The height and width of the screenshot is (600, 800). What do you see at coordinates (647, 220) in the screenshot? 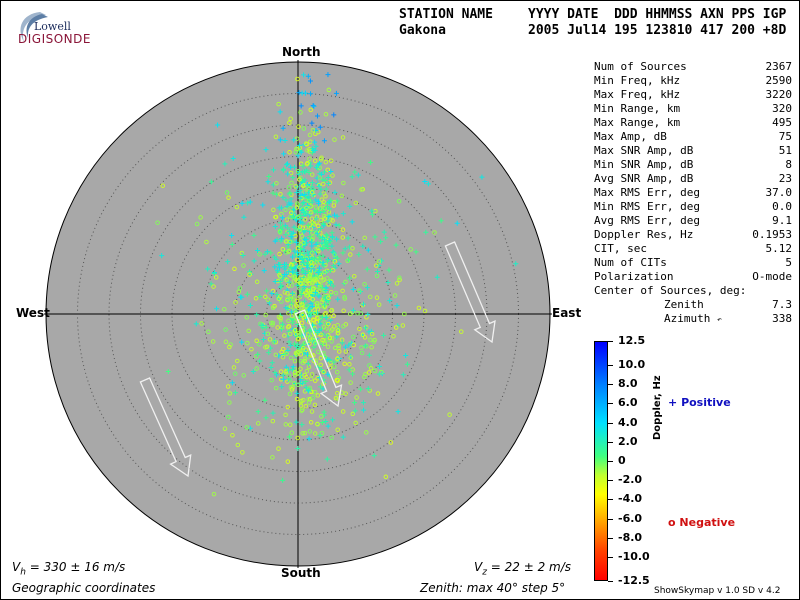
I see `stat-label: Avg RMS Err, deg` at bounding box center [647, 220].